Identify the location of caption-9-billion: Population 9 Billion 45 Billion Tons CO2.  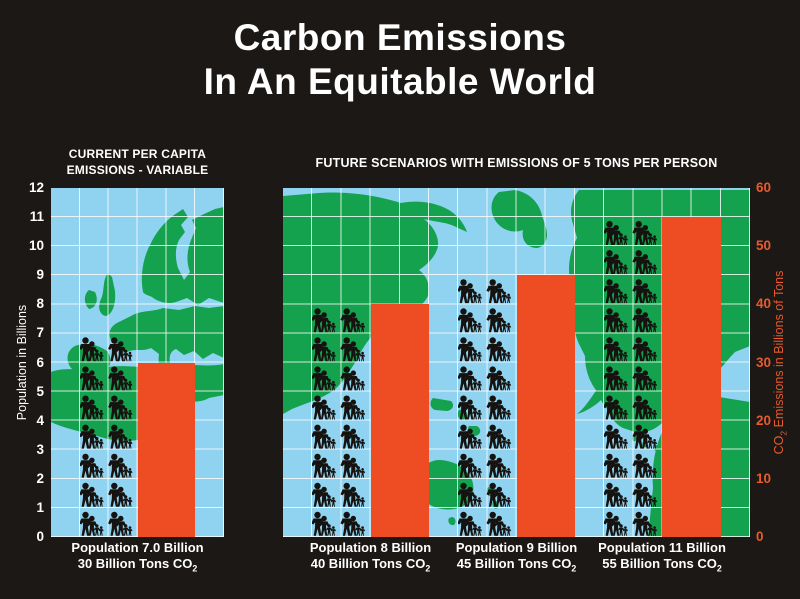
(517, 557).